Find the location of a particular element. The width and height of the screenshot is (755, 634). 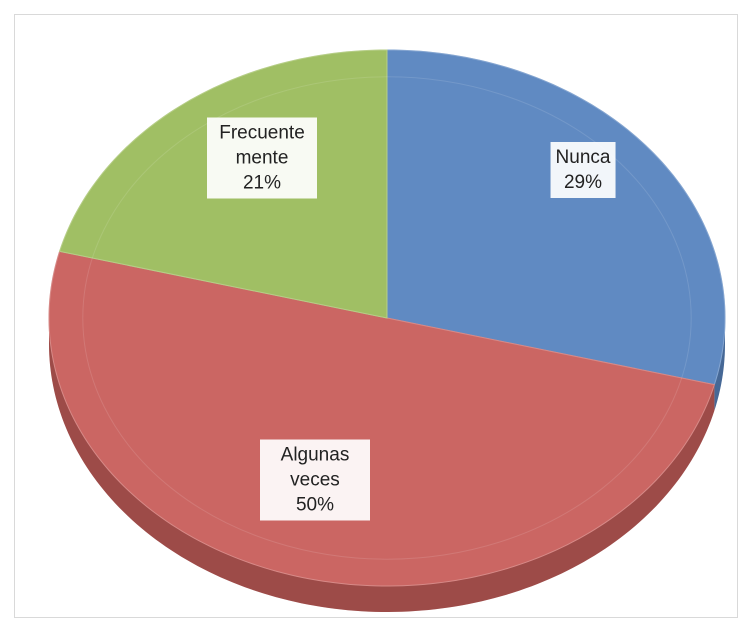

category-label: Algunas veces is located at coordinates (315, 467).